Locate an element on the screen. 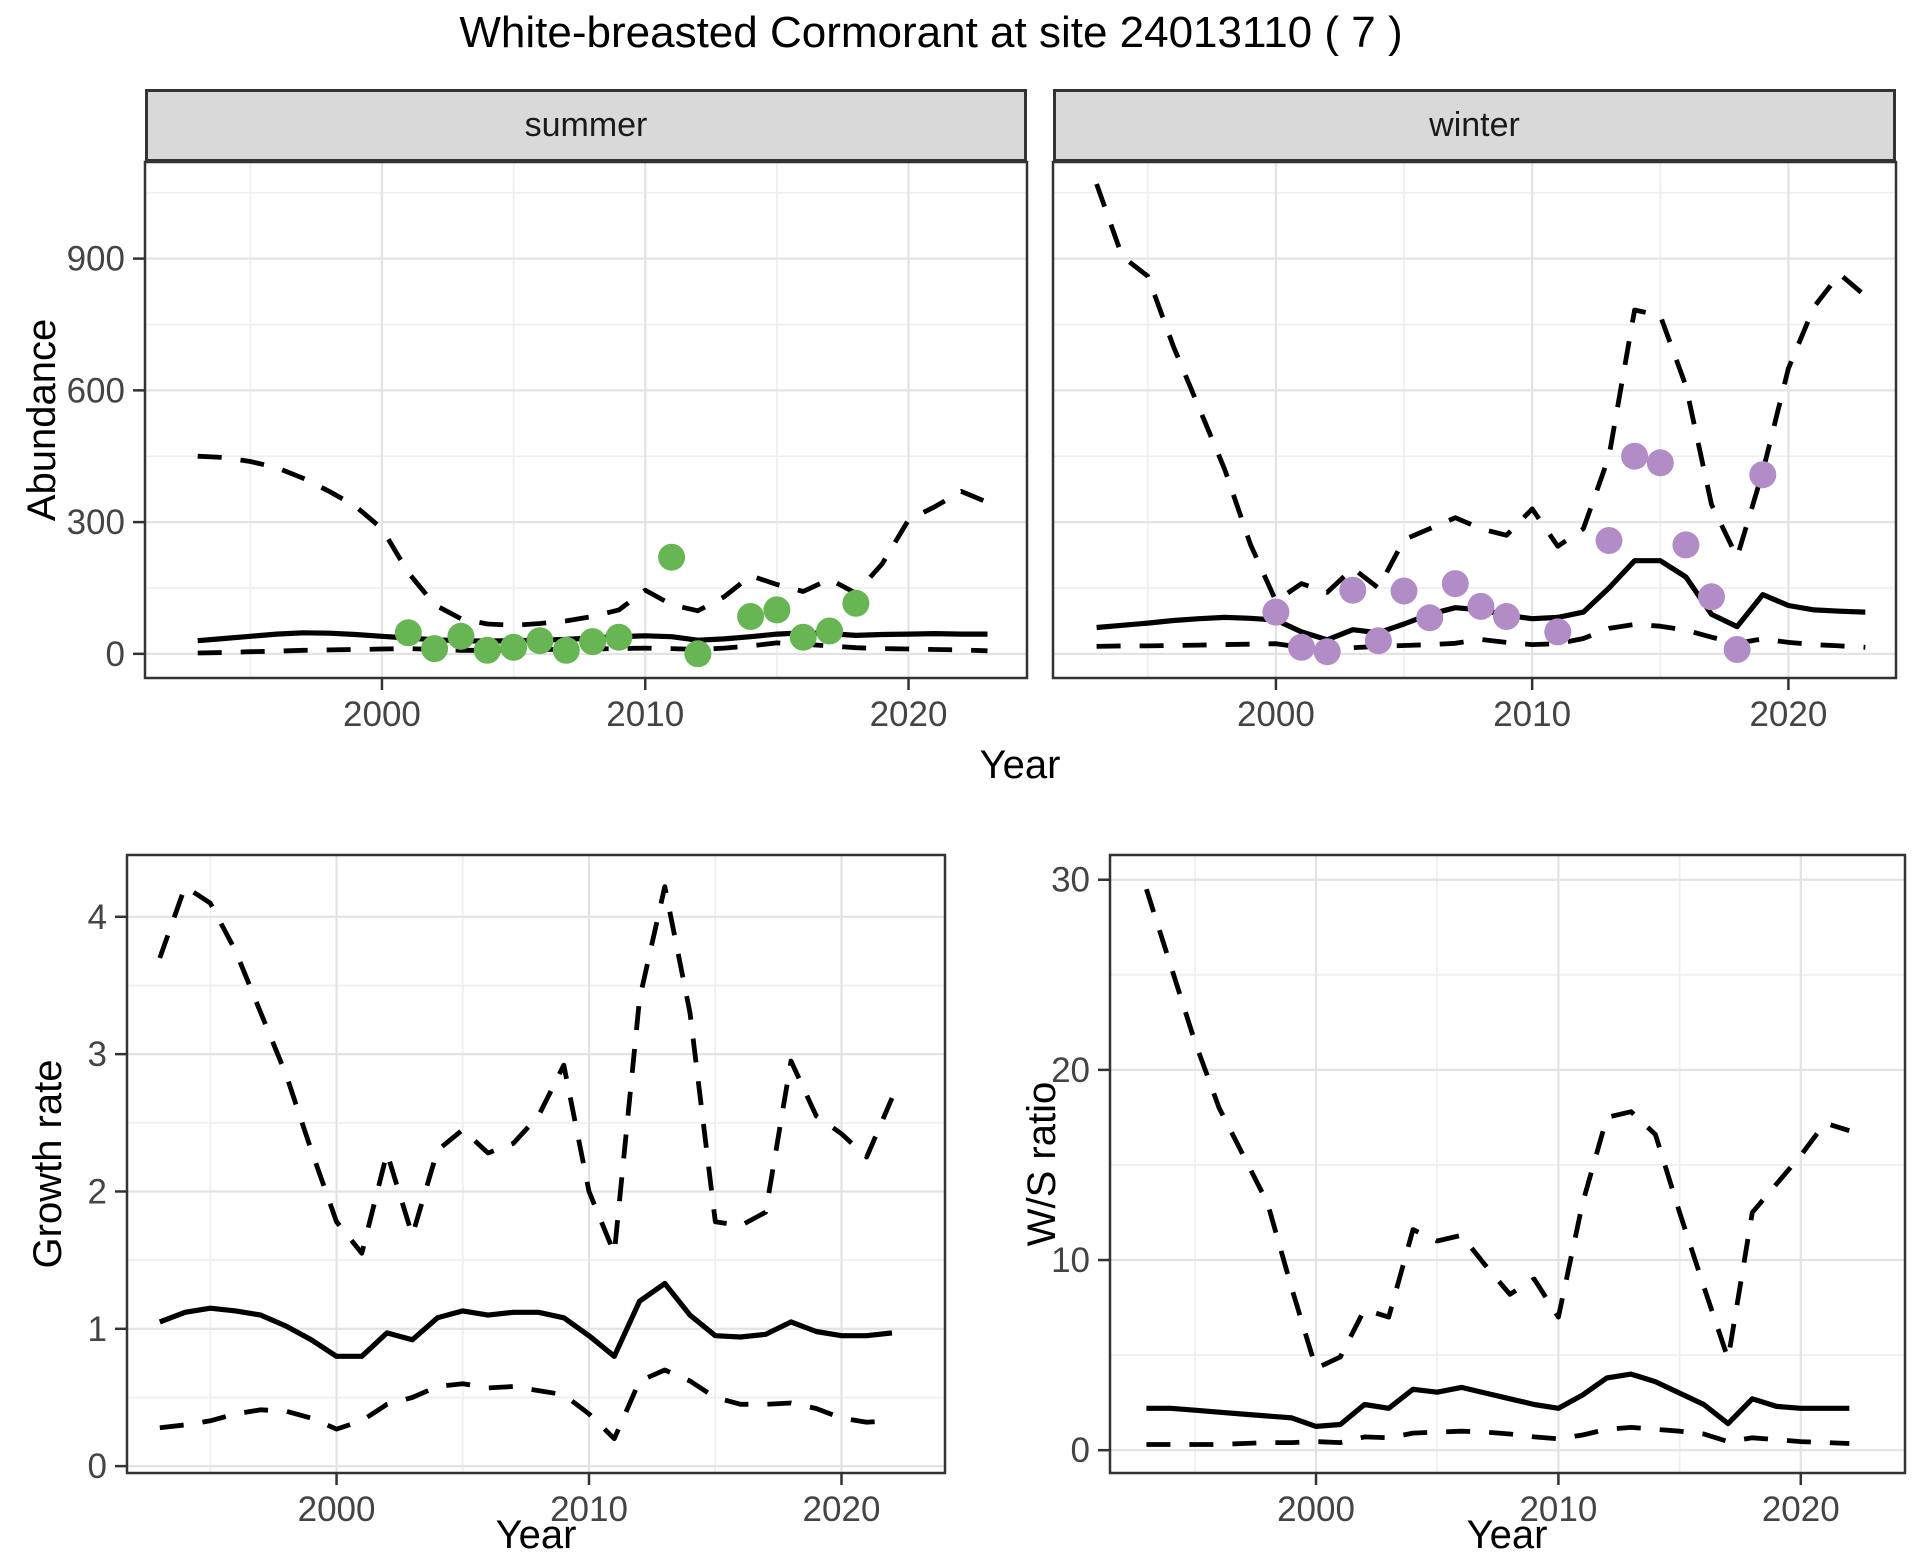 The width and height of the screenshot is (1920, 1560). ws-ratio-y-tick-label: 0 is located at coordinates (1080, 1450).